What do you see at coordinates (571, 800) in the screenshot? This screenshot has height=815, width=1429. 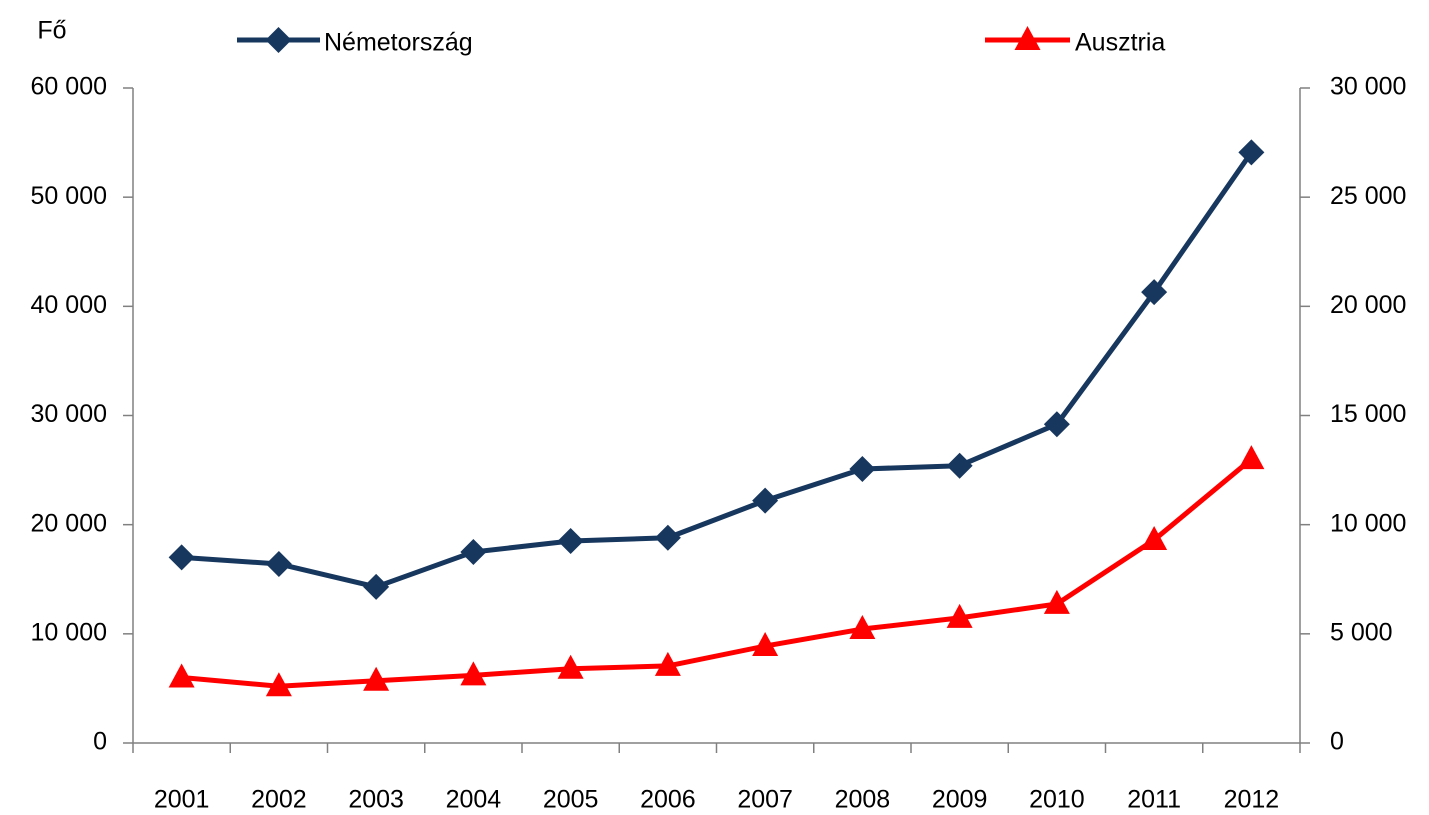 I see `x-tick-label: 2005` at bounding box center [571, 800].